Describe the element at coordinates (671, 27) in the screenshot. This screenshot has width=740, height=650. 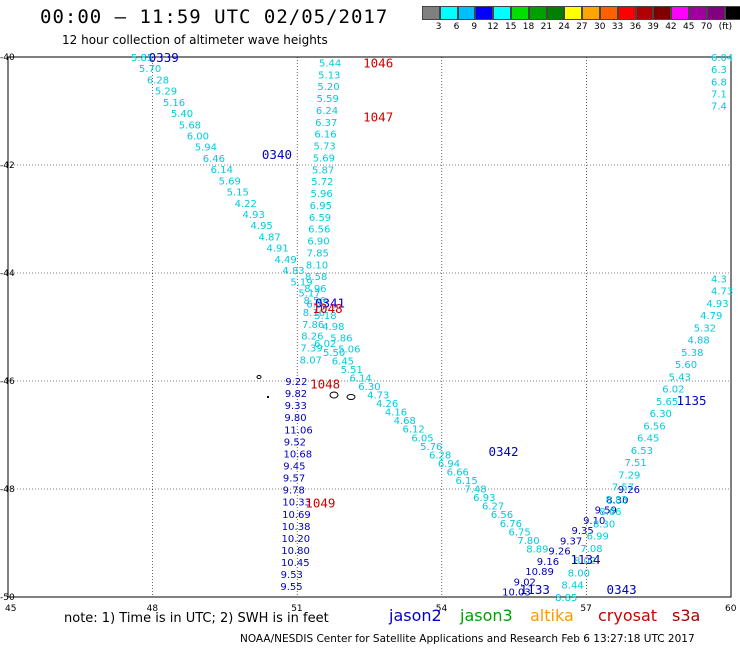
I see `legend-tick-label: 42` at that location.